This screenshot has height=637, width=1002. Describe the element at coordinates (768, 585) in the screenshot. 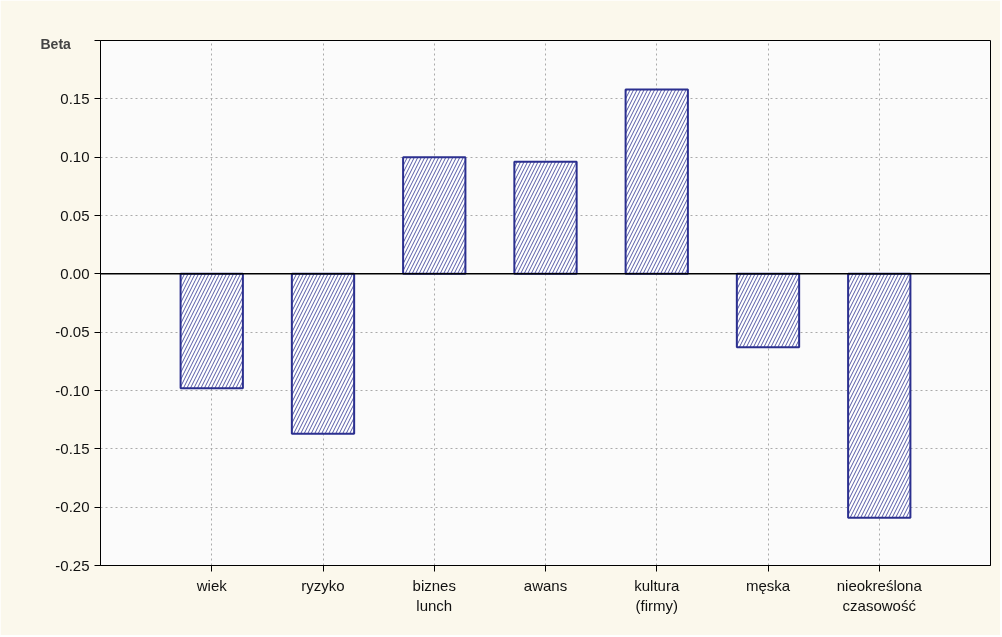

I see `x-tick-label: męska` at that location.